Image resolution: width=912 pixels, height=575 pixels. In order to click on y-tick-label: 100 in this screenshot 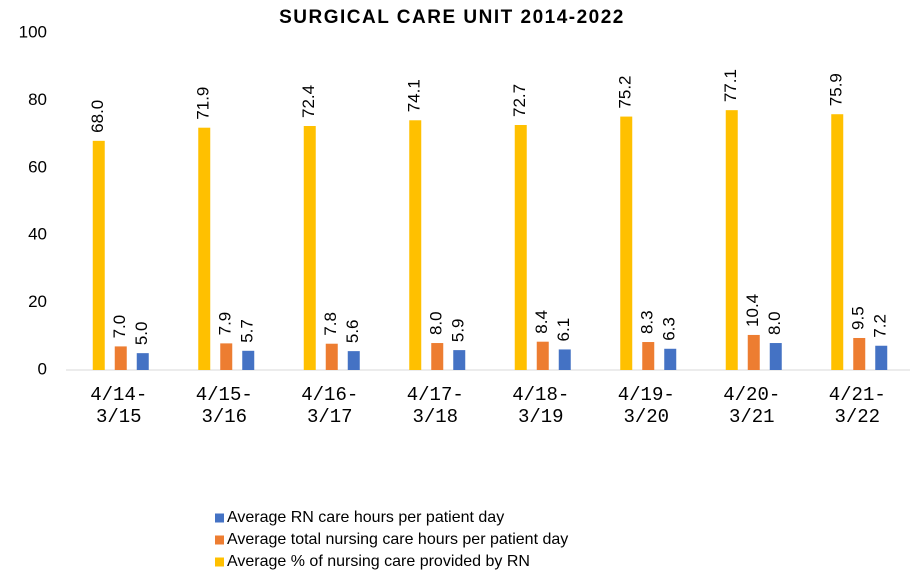, I will do `click(33, 31)`.